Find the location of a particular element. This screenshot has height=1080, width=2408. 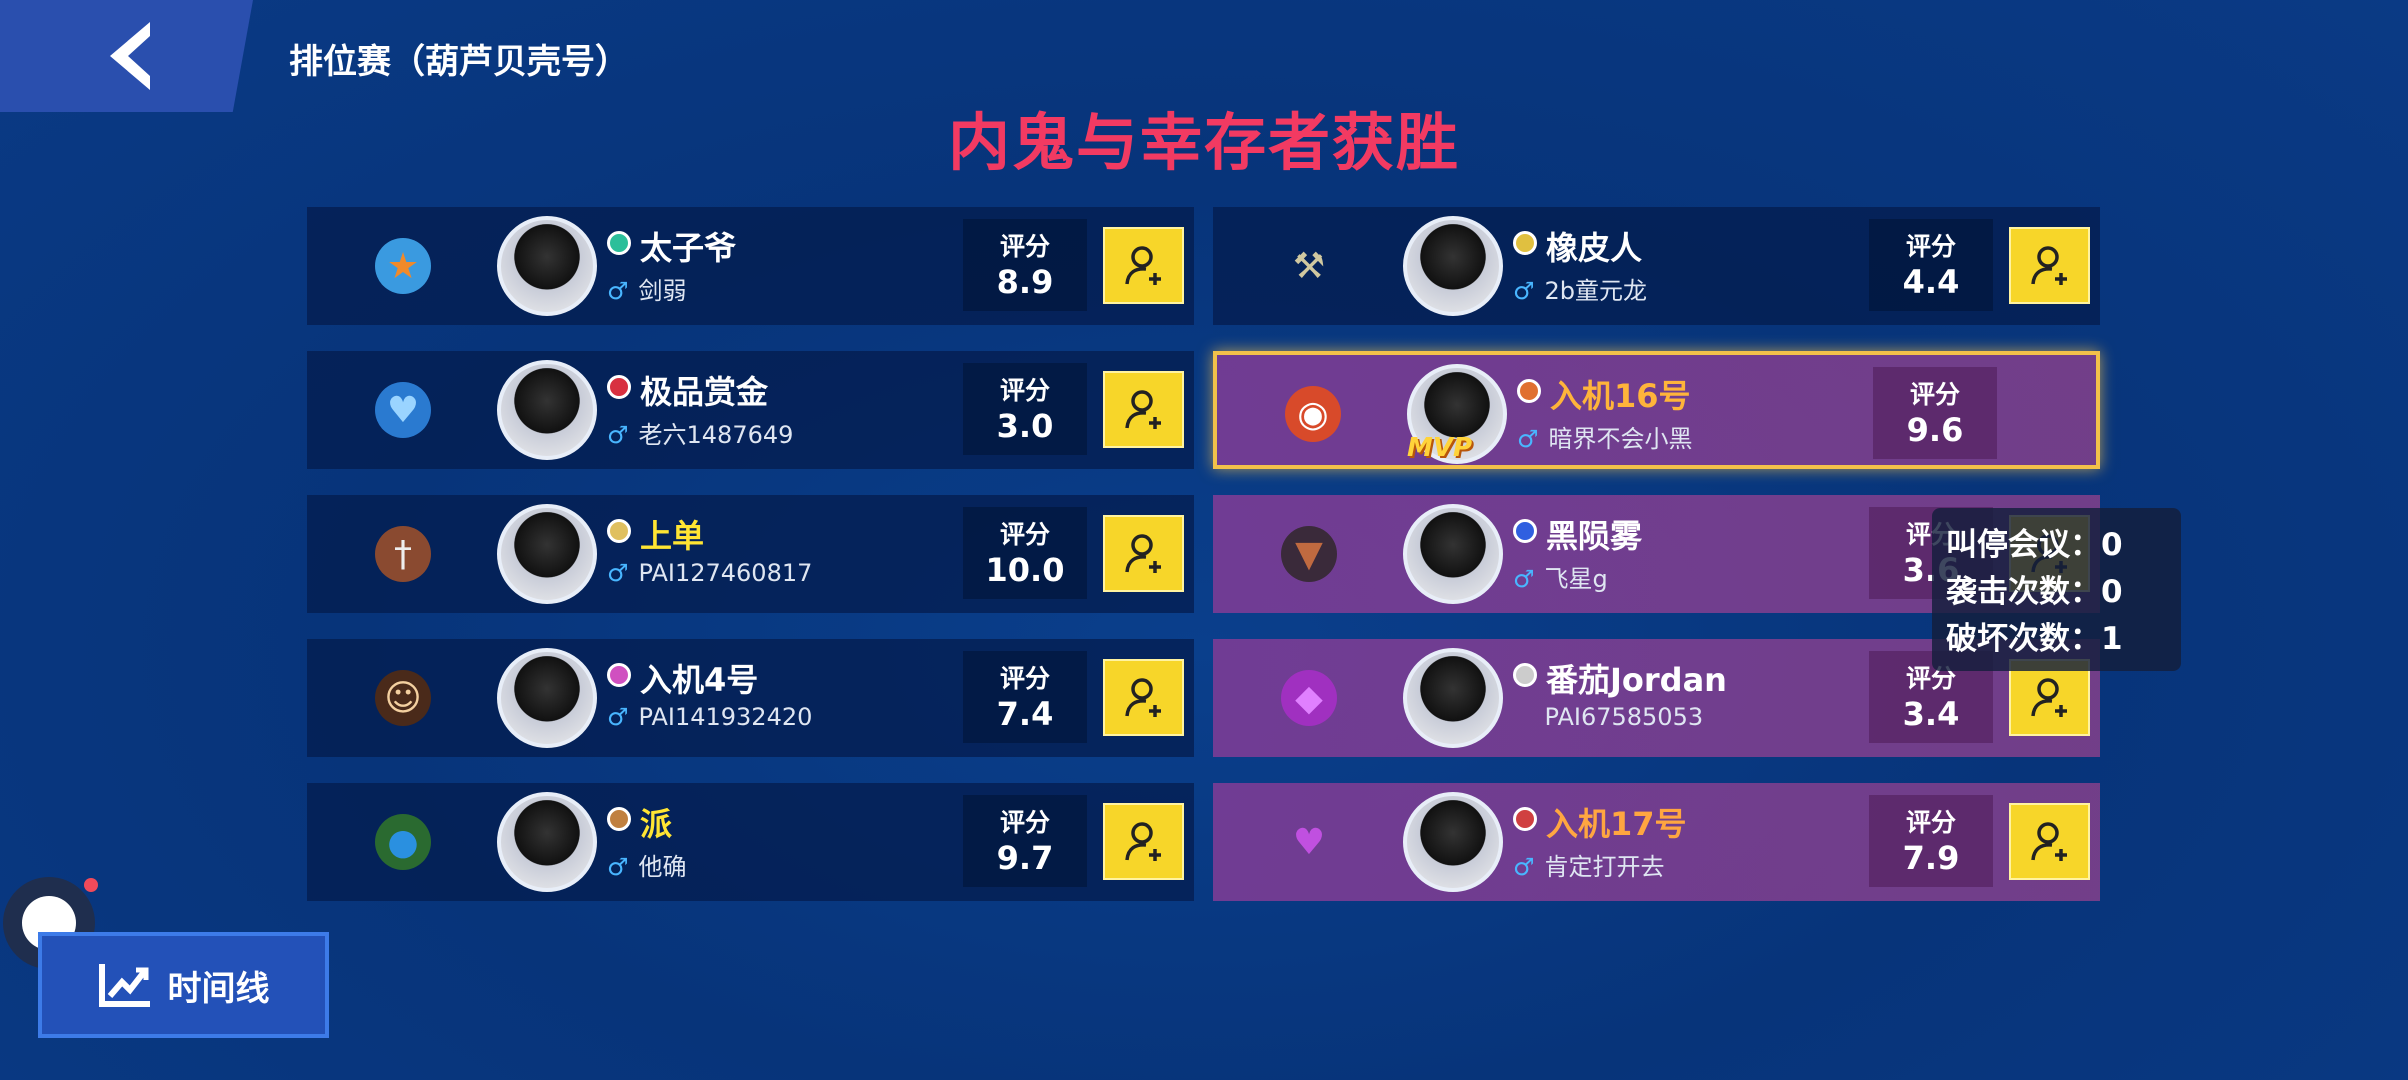

player-row: ♥ 极品赏金 ♂ 老六1487649 评分 3.0 is located at coordinates (750, 410).